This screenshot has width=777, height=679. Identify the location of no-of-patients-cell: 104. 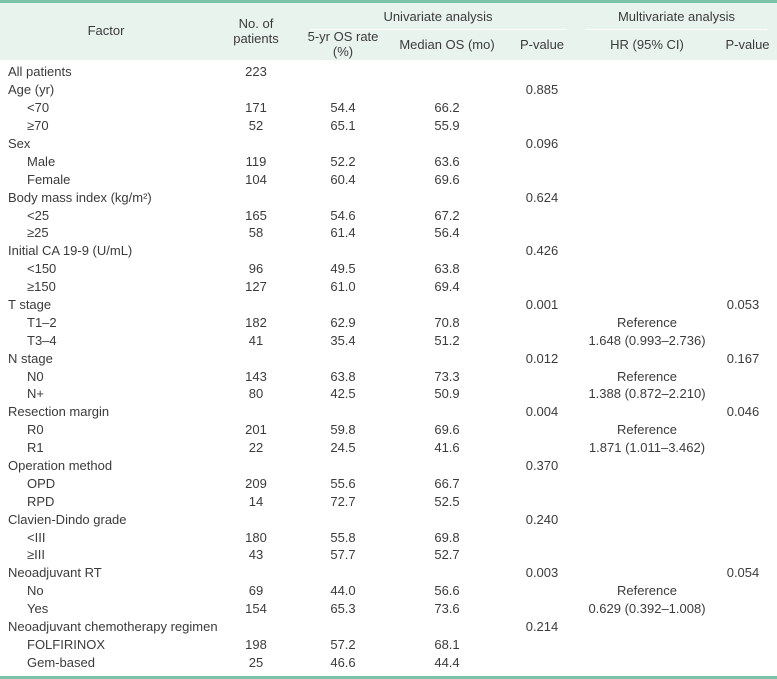
(256, 179).